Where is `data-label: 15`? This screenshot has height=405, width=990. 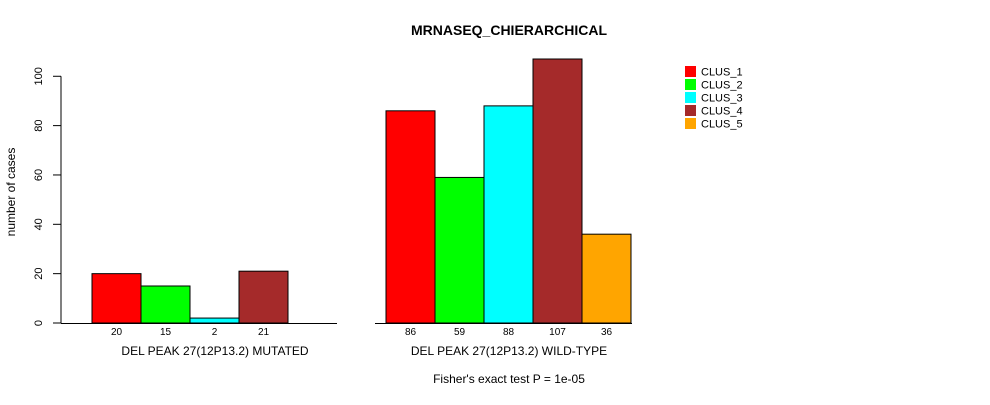
data-label: 15 is located at coordinates (166, 332).